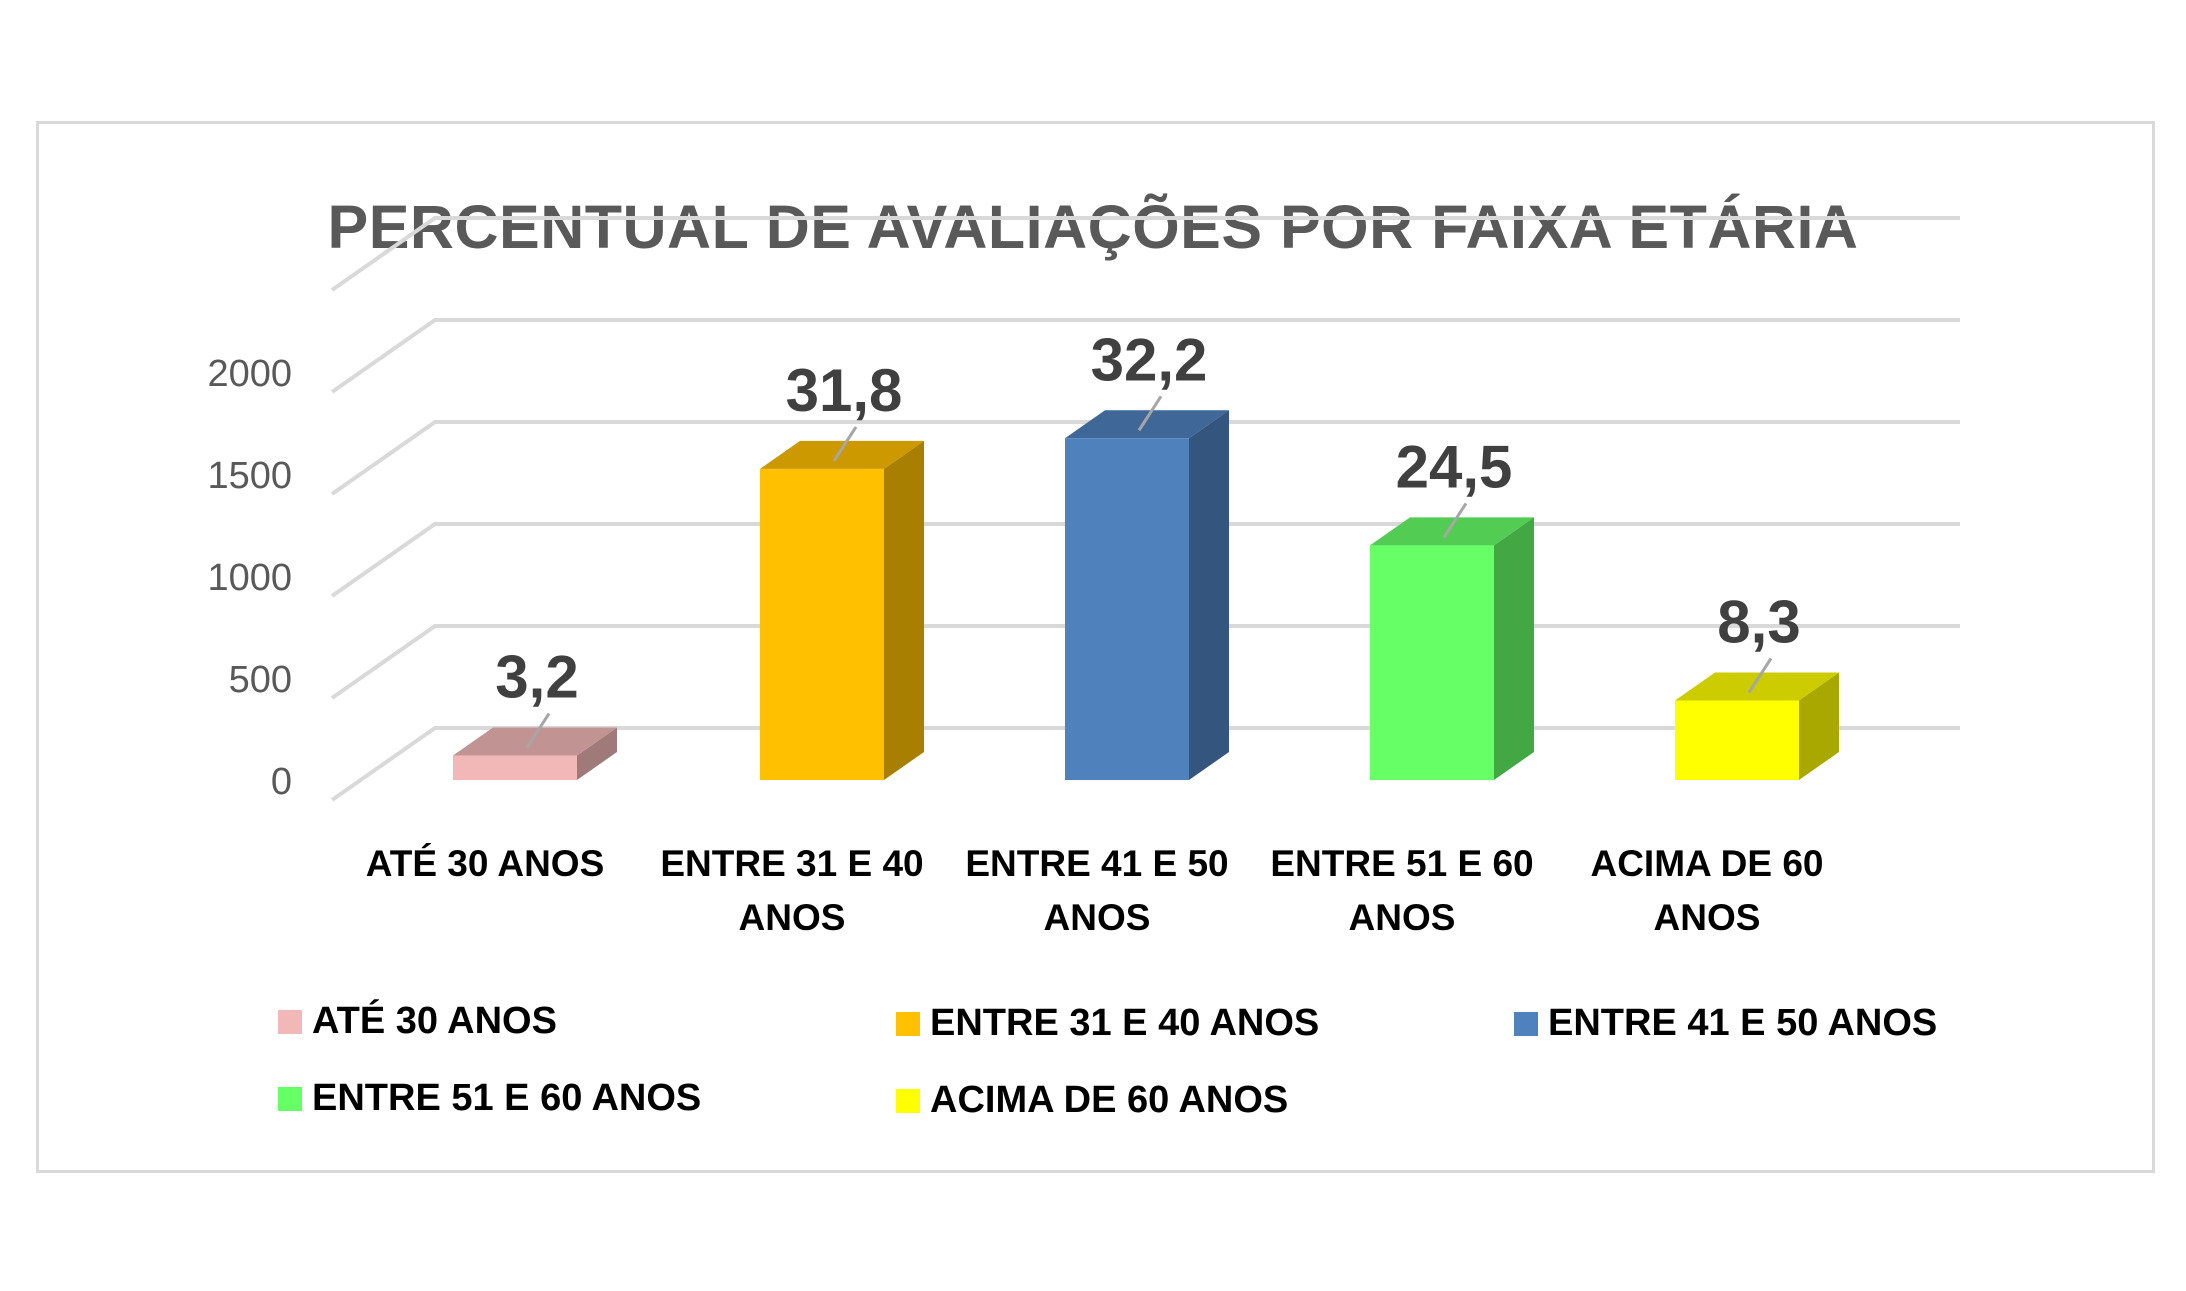 The height and width of the screenshot is (1291, 2186). Describe the element at coordinates (1096, 890) in the screenshot. I see `x-tick-label: ENTRE 41 E 50 ANOS` at that location.